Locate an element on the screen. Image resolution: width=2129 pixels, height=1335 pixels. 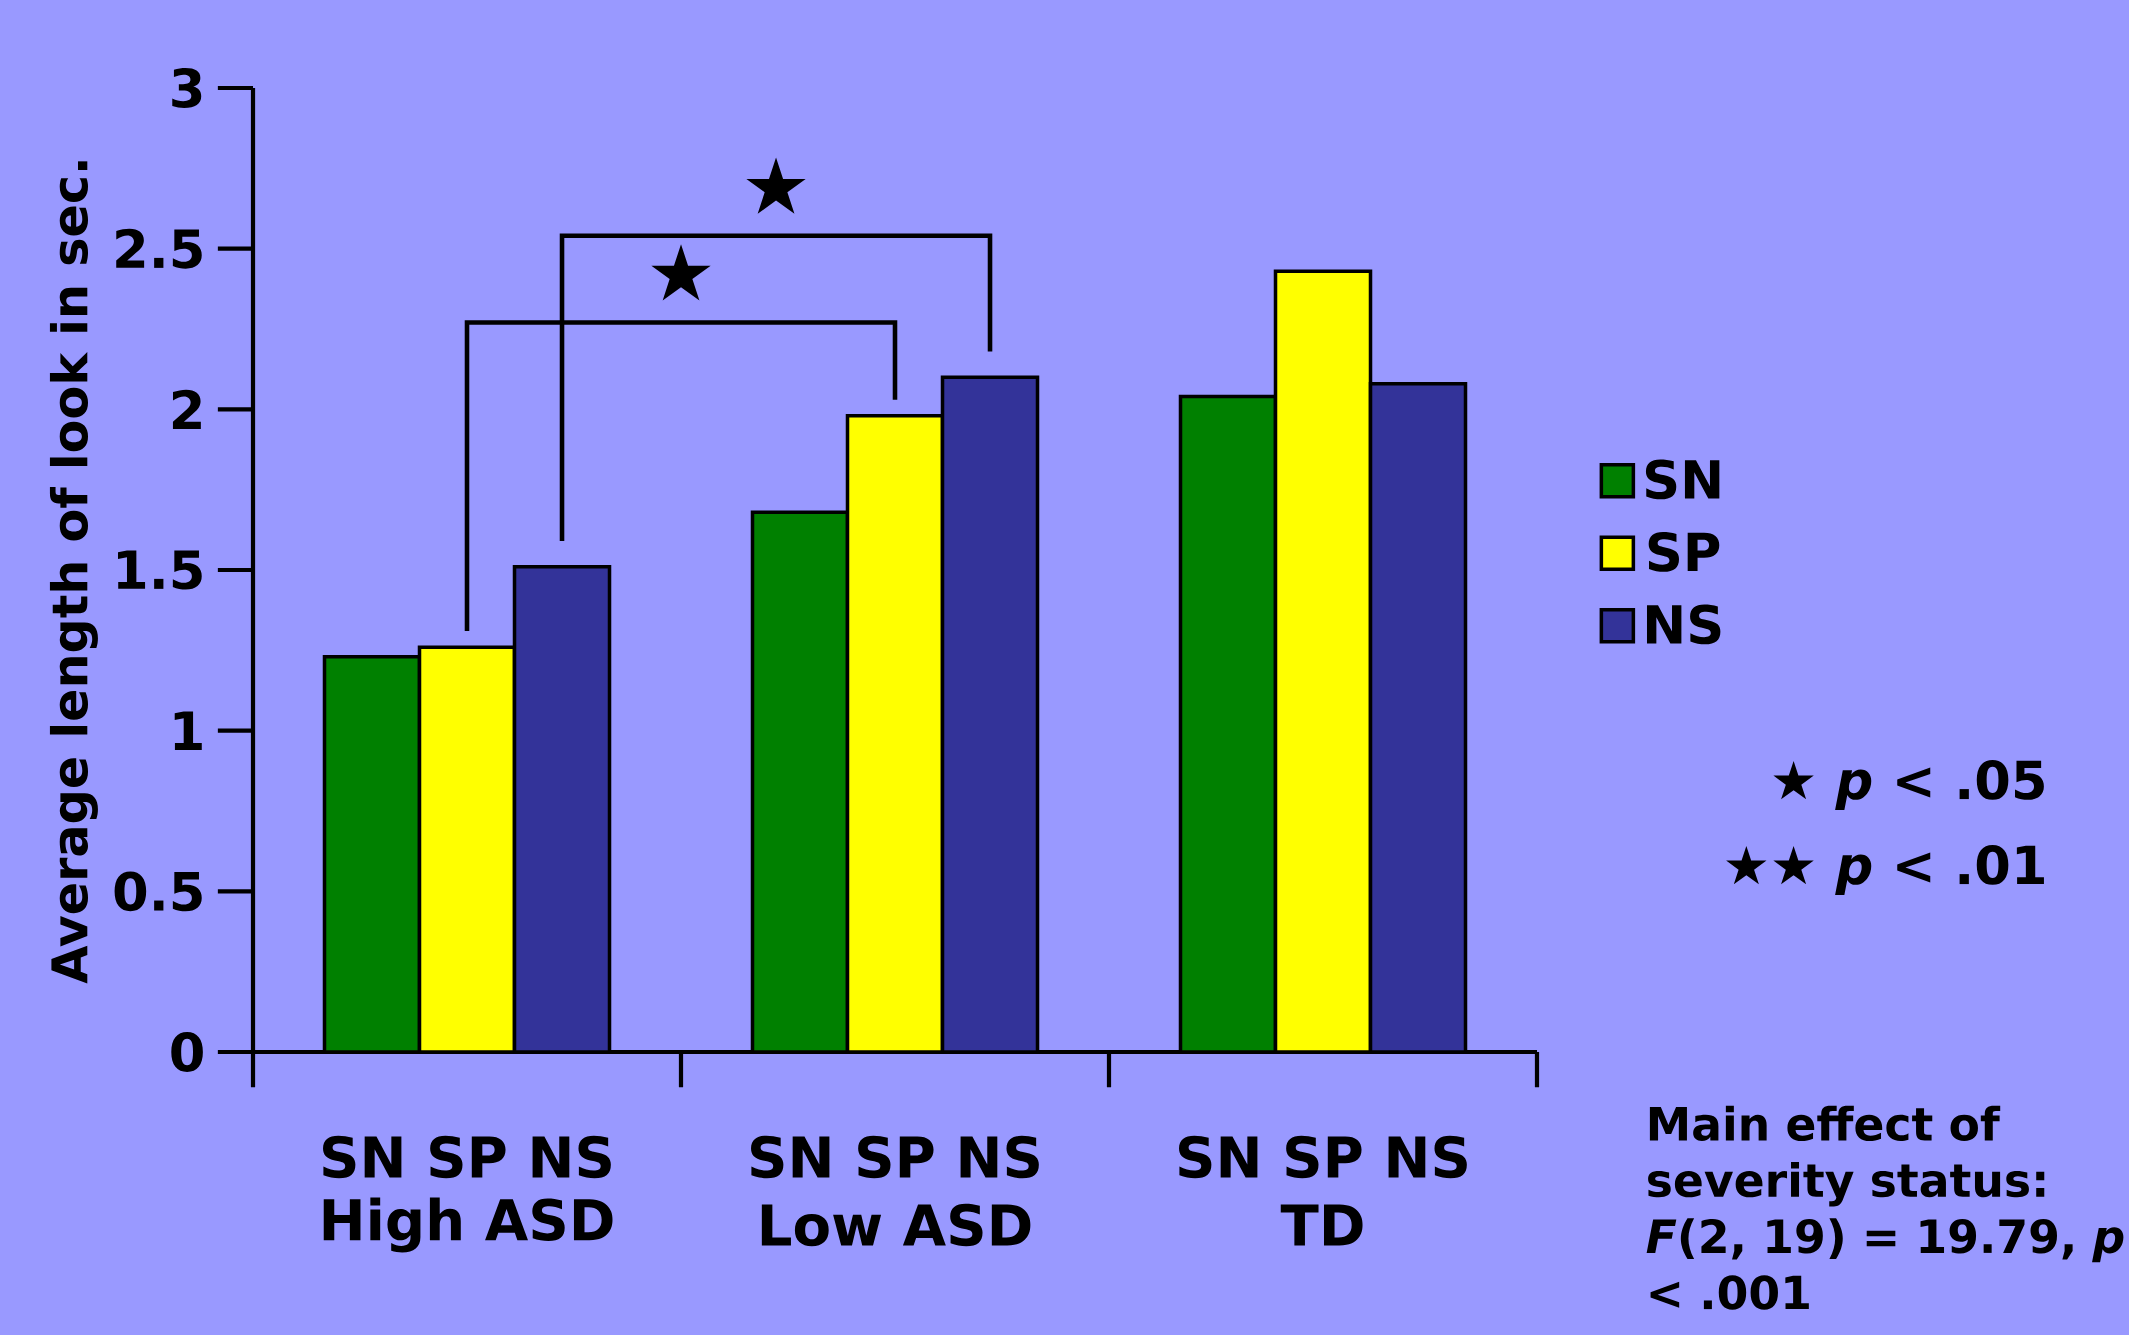
y-tick-label: 0.5 is located at coordinates (158, 891).